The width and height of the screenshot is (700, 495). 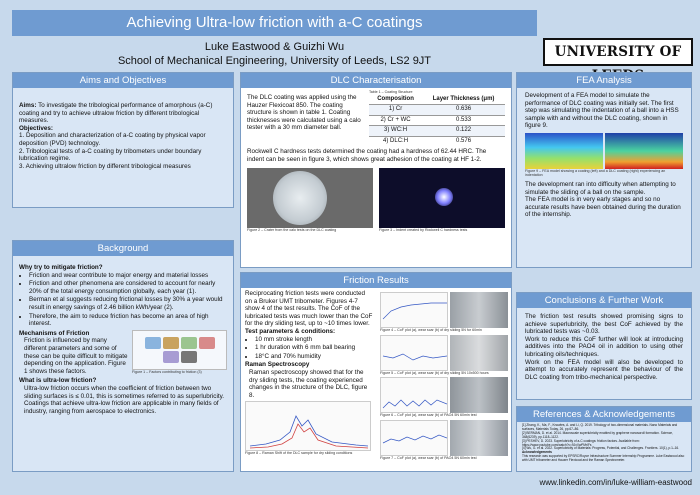 What do you see at coordinates (123, 80) in the screenshot?
I see `aims-heading: Aims and Objectives` at bounding box center [123, 80].